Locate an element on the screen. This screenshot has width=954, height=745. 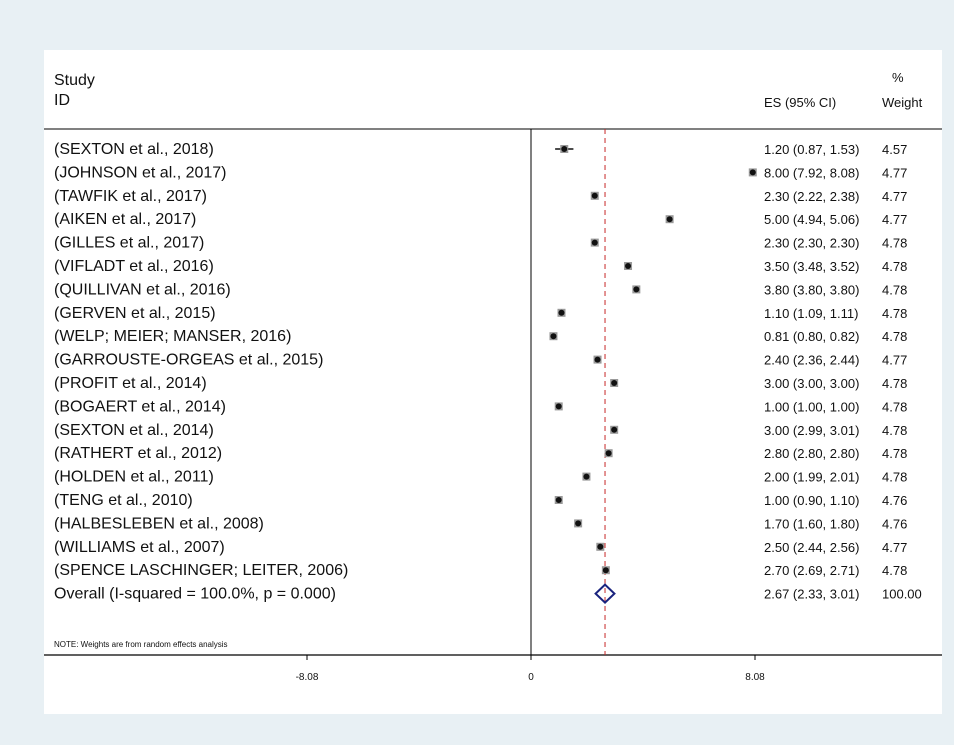
overall-es-ci: 2.67 (2.33, 3.01) is located at coordinates (811, 594).